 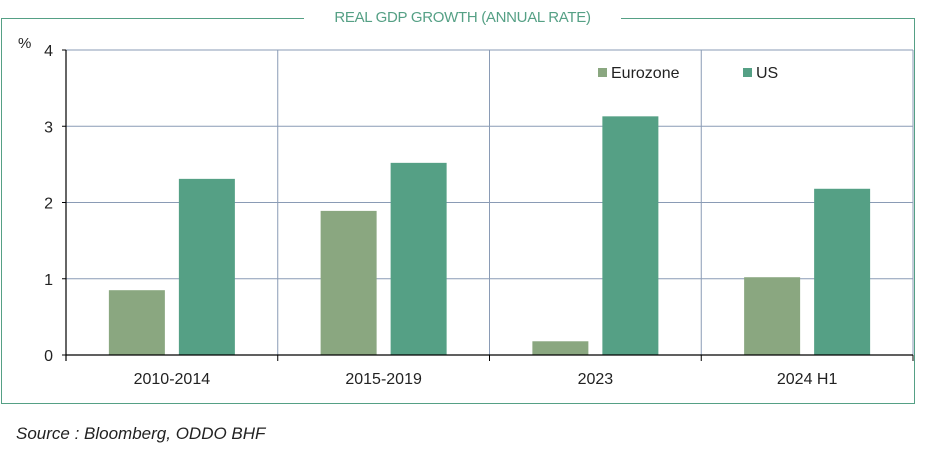 I want to click on chart-title-wrap: REAL GDP GROWTH (ANNUAL RATE), so click(x=462, y=17).